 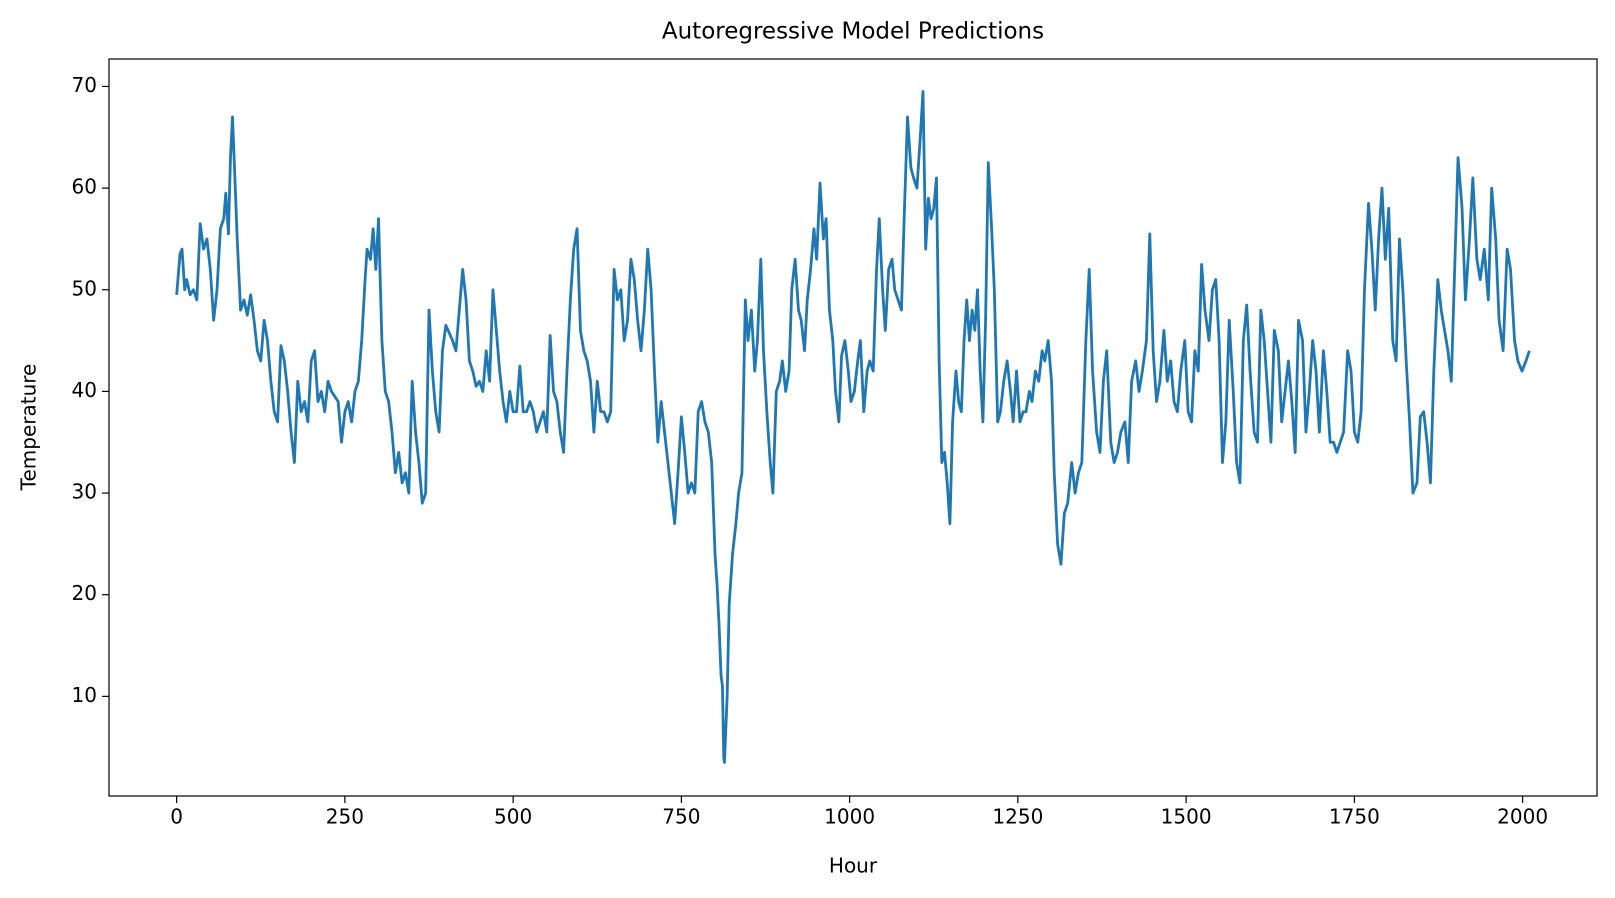 I want to click on y-tick-label: 40, so click(x=84, y=390).